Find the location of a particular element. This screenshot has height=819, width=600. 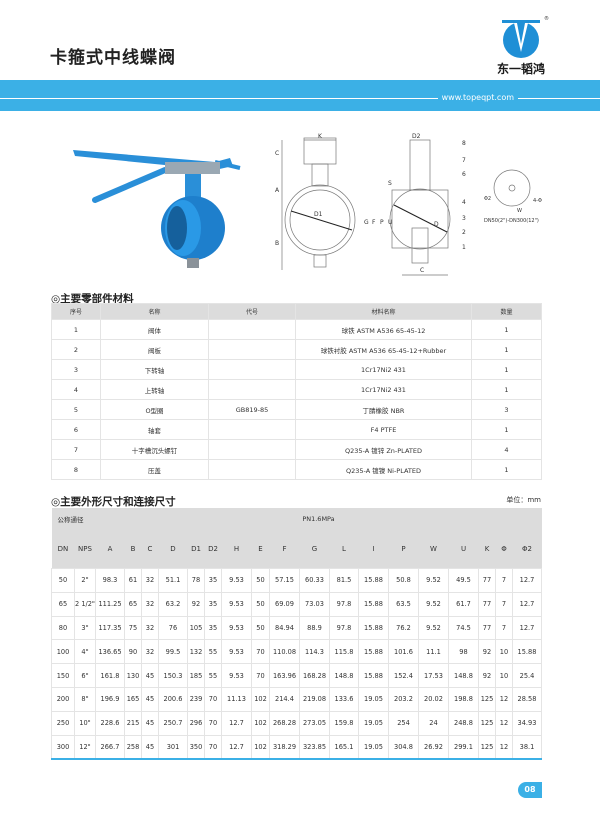

website-url: www.topeqpt.com is located at coordinates (477, 97).